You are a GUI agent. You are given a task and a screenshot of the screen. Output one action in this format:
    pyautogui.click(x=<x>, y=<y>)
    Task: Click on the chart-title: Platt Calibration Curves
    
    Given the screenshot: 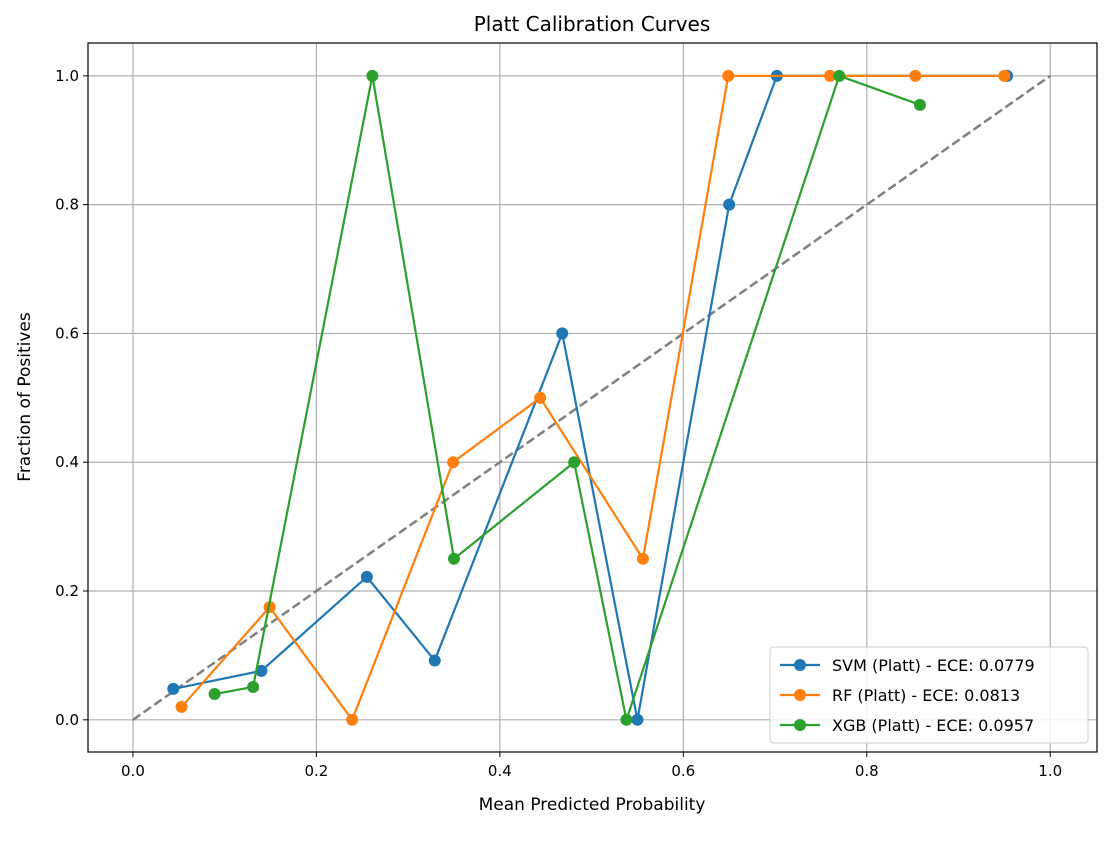 What is the action you would take?
    pyautogui.click(x=592, y=24)
    